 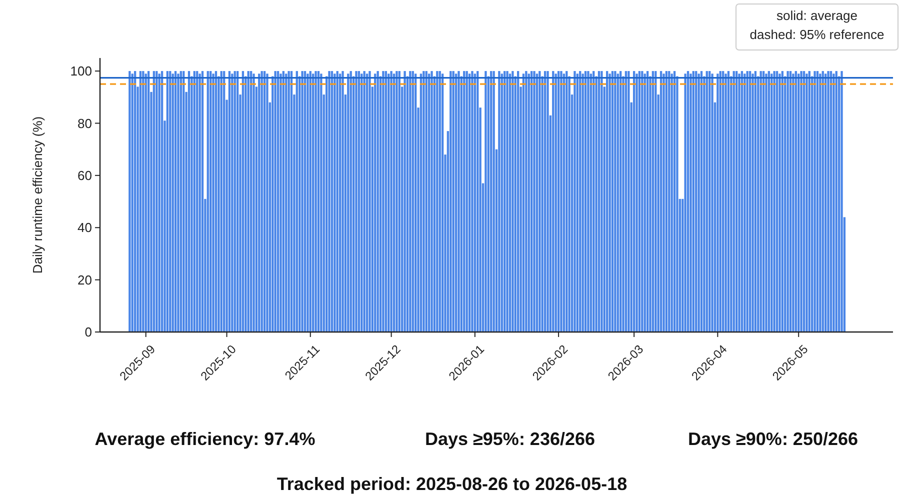 I want to click on text: Days ≥95%: 236/266, so click(x=510, y=439).